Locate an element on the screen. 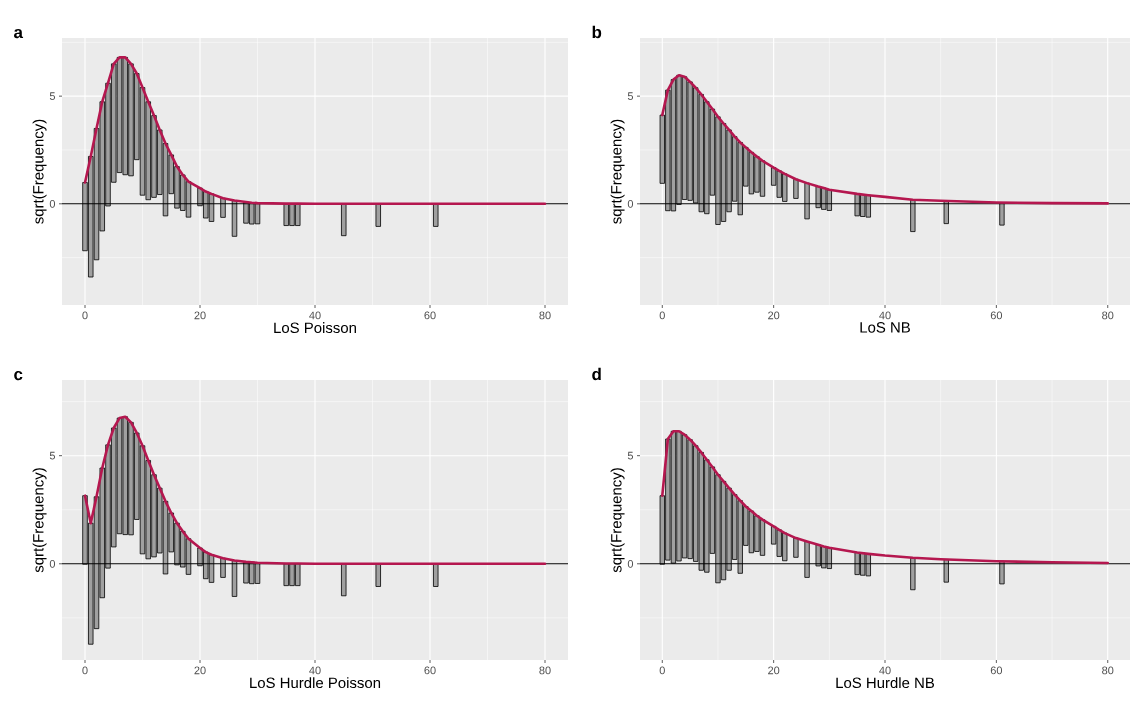 The image size is (1132, 711). chart-title: b is located at coordinates (597, 32).